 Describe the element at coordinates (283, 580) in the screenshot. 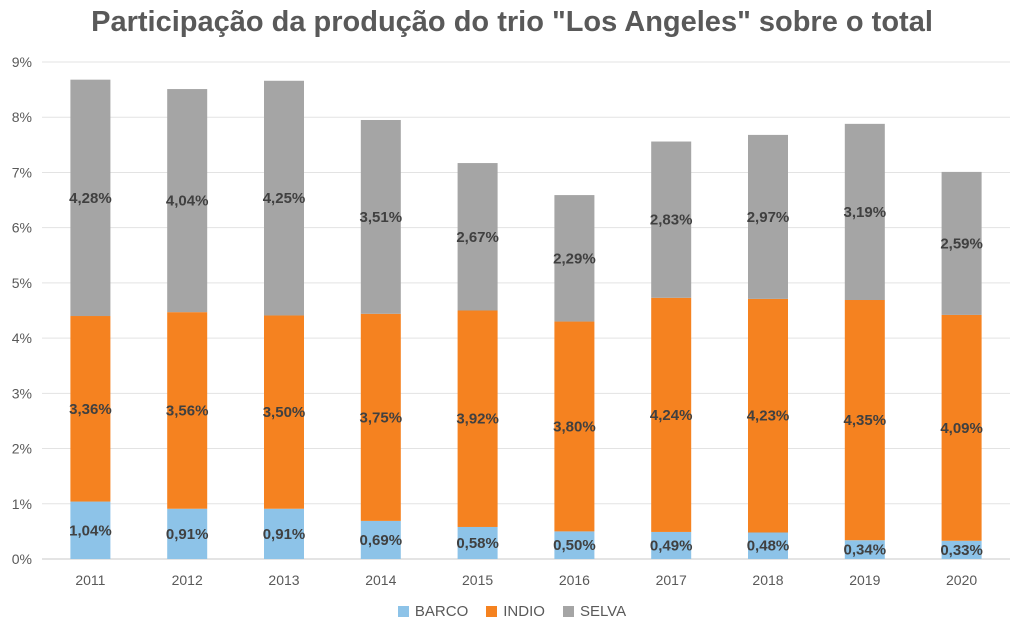

I see `x-tick-label: 2013` at that location.